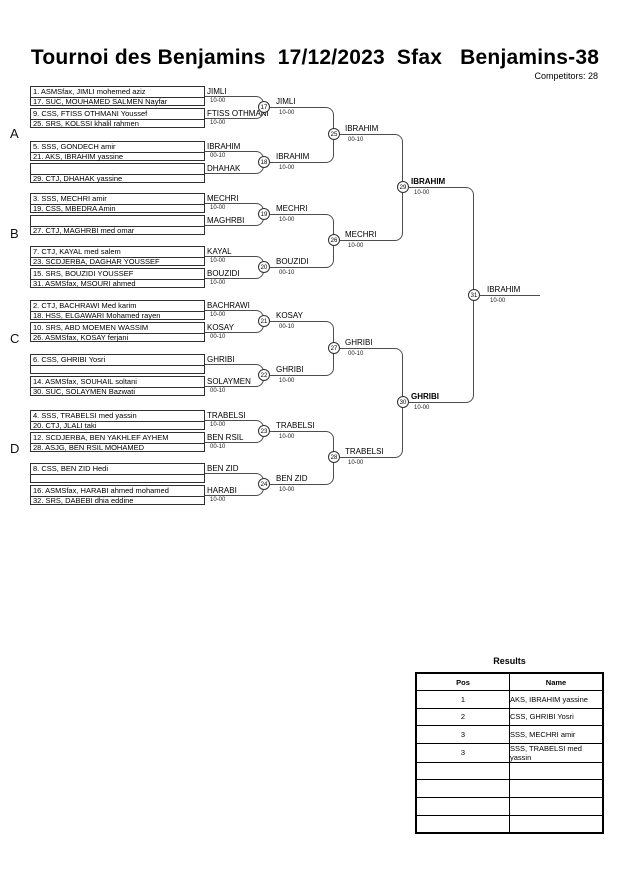  What do you see at coordinates (101, 437) in the screenshot?
I see `player-cell: 12. SCDJERBA, BEN YAKHLEF AYHEM` at bounding box center [101, 437].